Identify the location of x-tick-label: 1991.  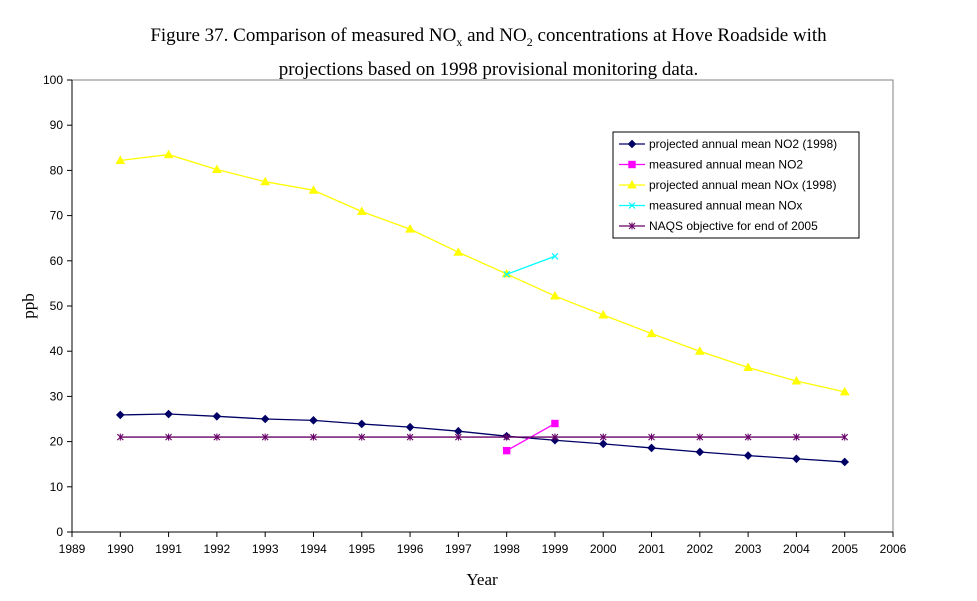
(168, 549).